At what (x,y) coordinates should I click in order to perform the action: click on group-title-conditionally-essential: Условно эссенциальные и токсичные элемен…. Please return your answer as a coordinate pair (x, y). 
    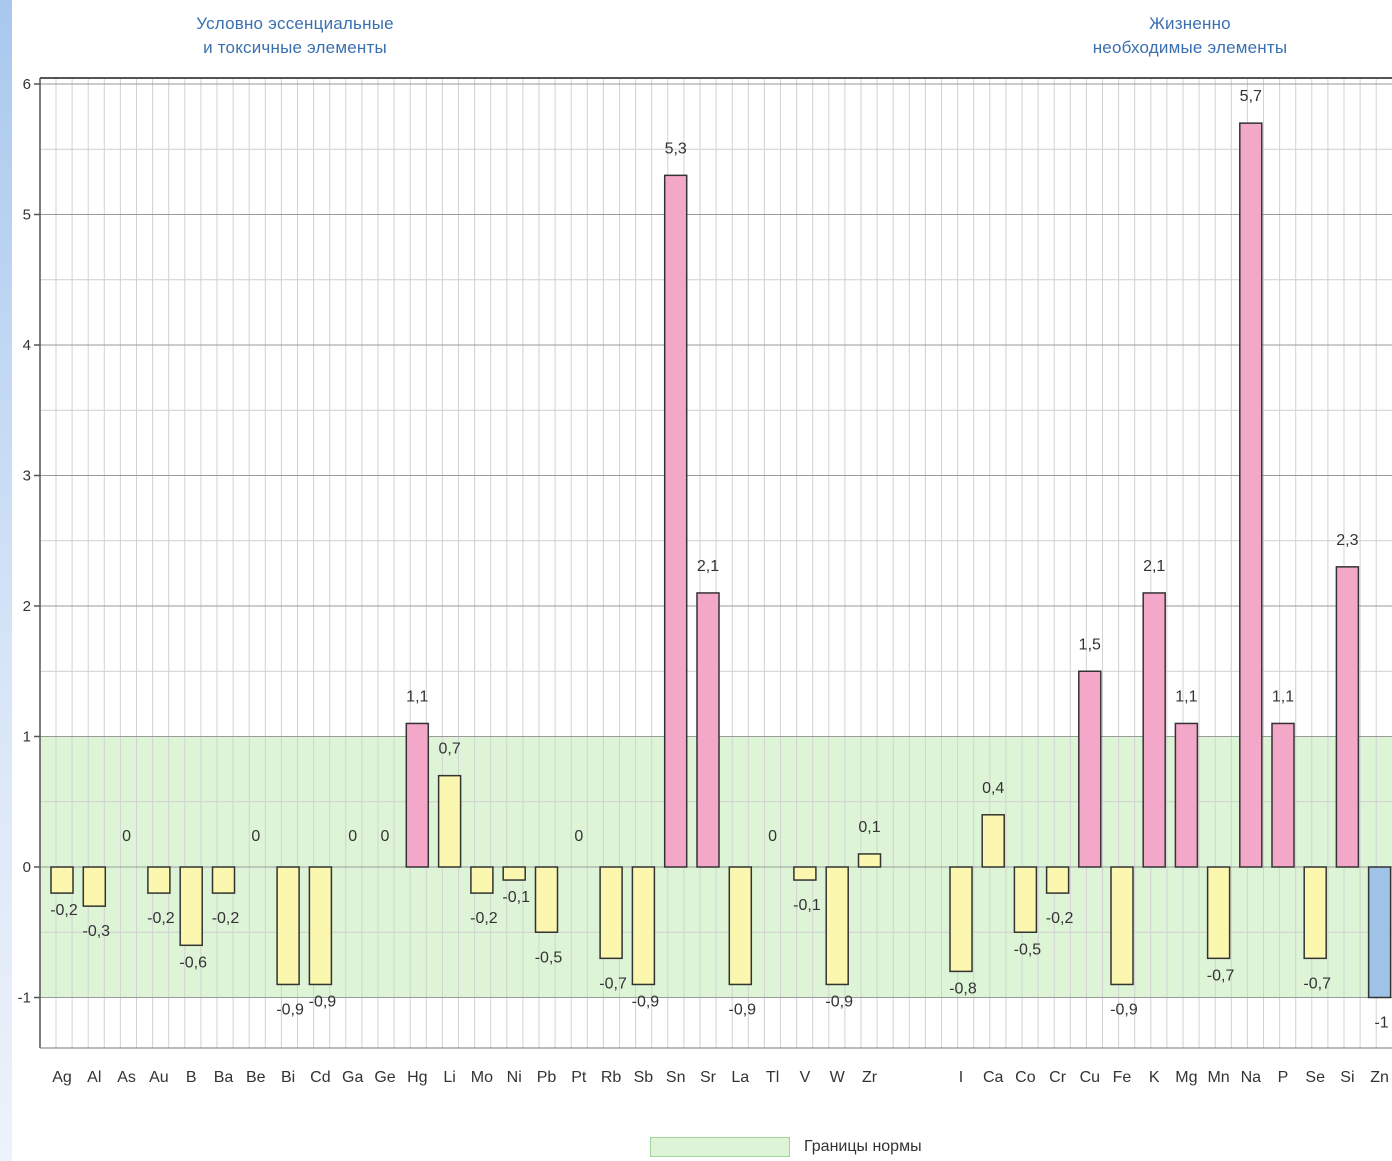
    Looking at the image, I should click on (295, 36).